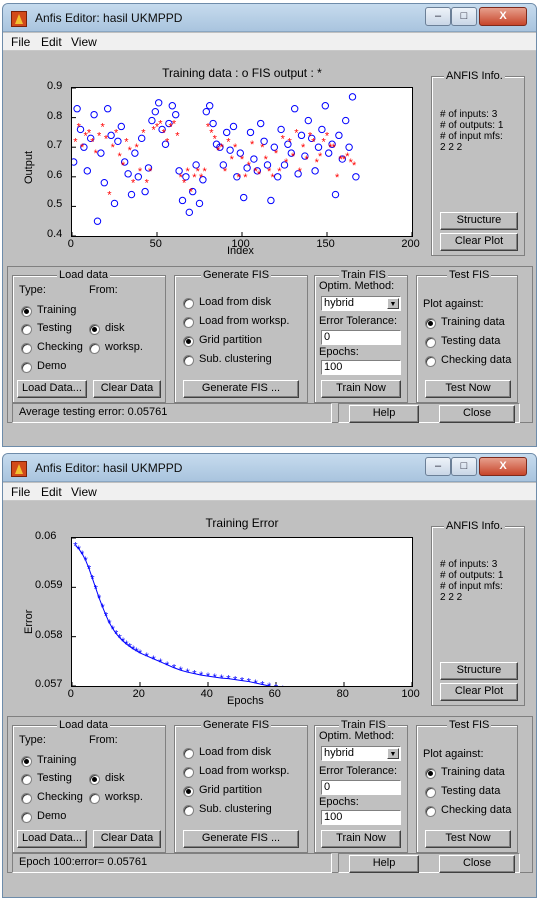  I want to click on source-disk-label: disk, so click(115, 328).